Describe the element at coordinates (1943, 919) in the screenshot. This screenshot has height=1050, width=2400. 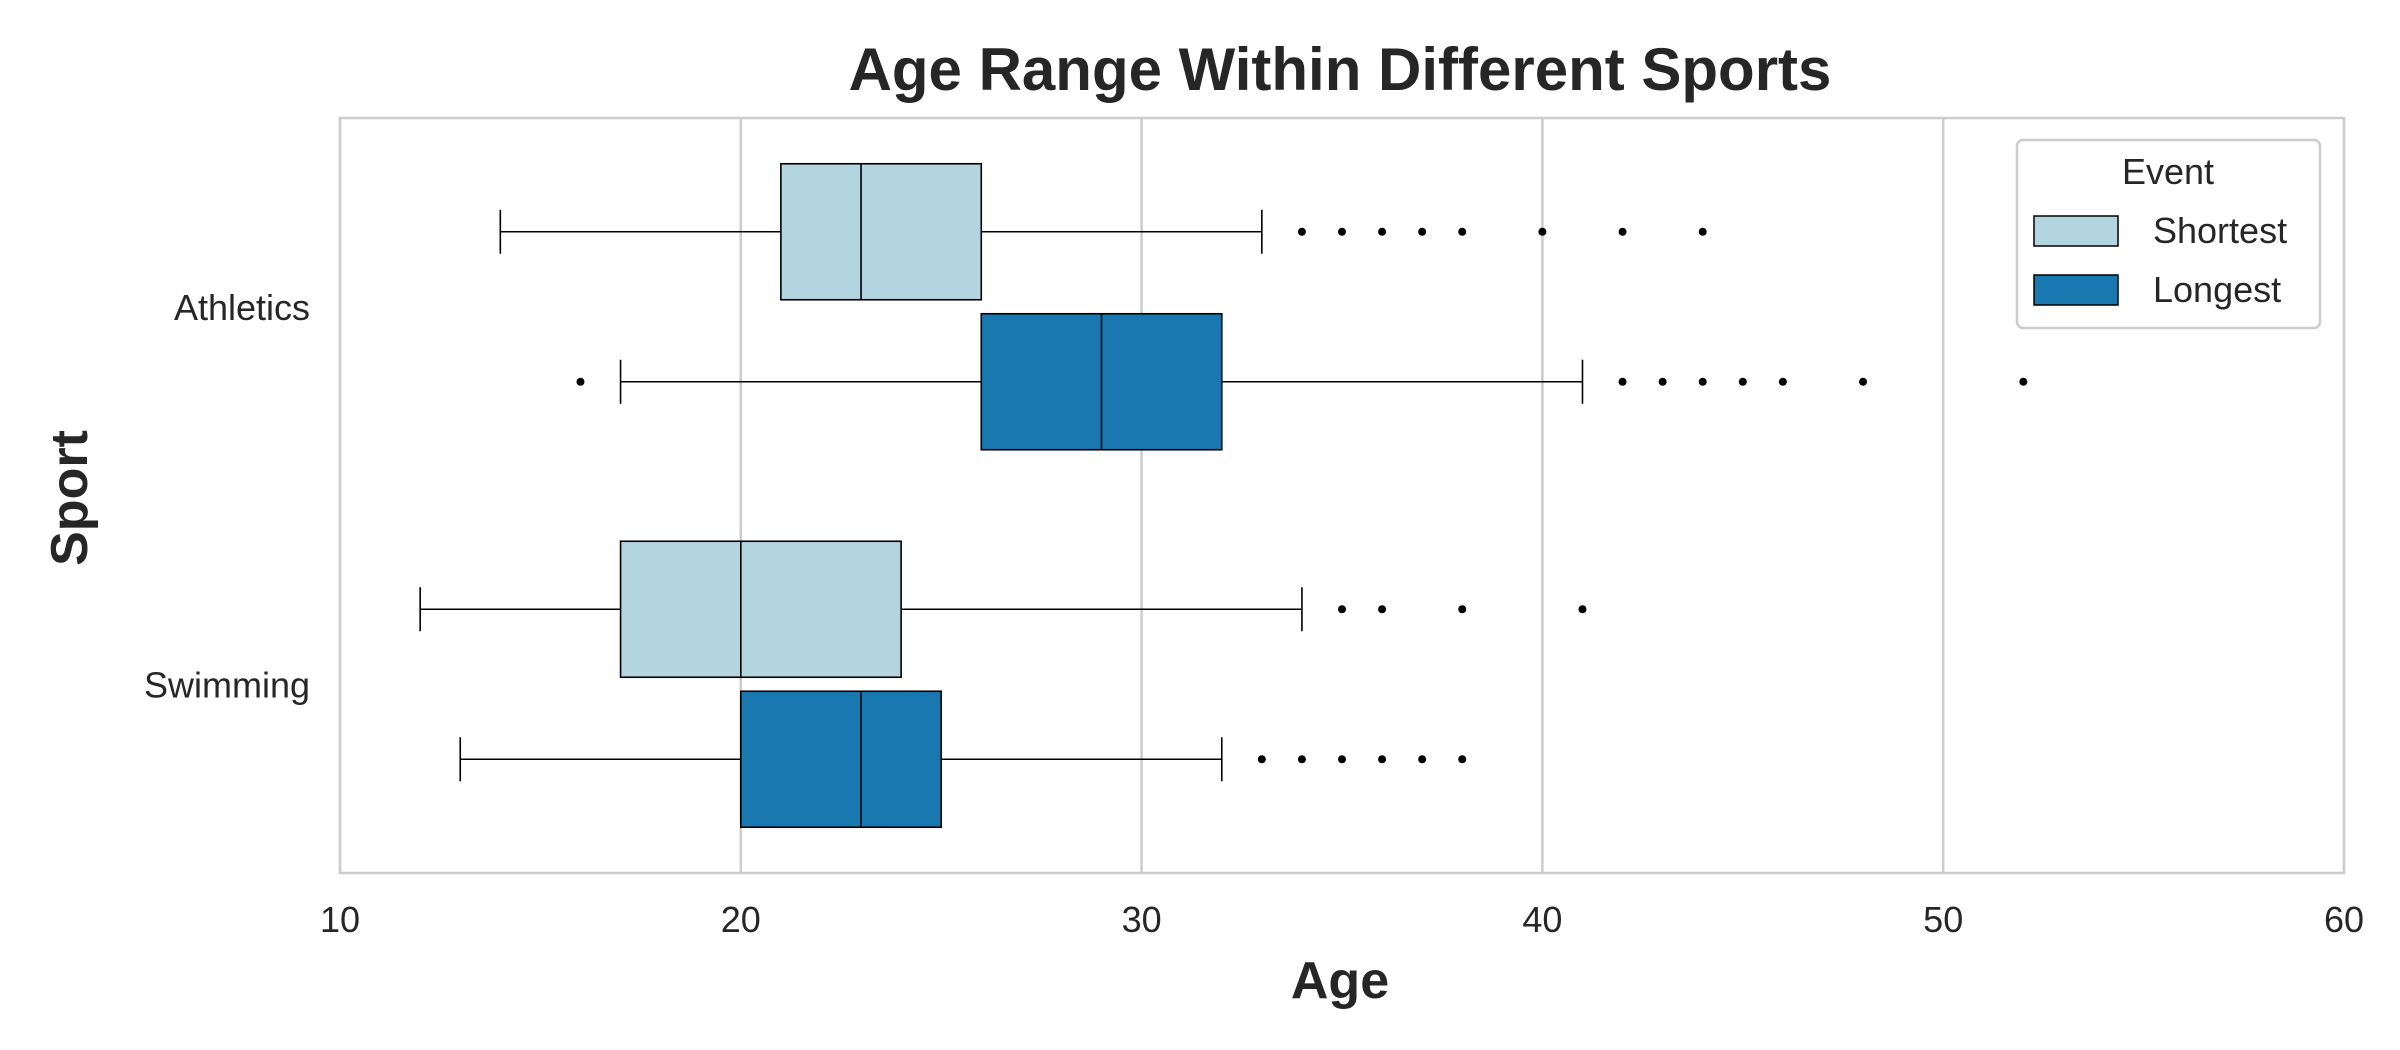
I see `x-tick-label: 50` at that location.